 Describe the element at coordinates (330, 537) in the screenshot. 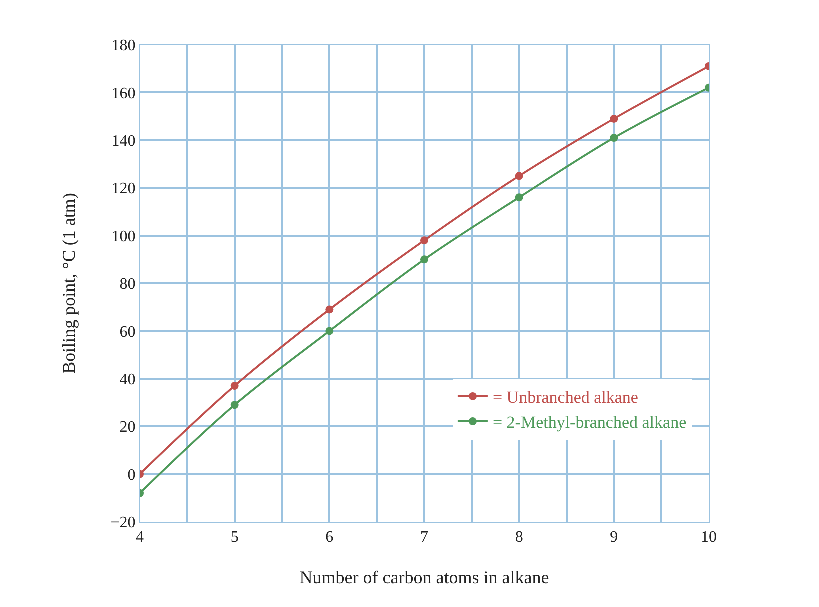

I see `x-tick-label: 6` at that location.